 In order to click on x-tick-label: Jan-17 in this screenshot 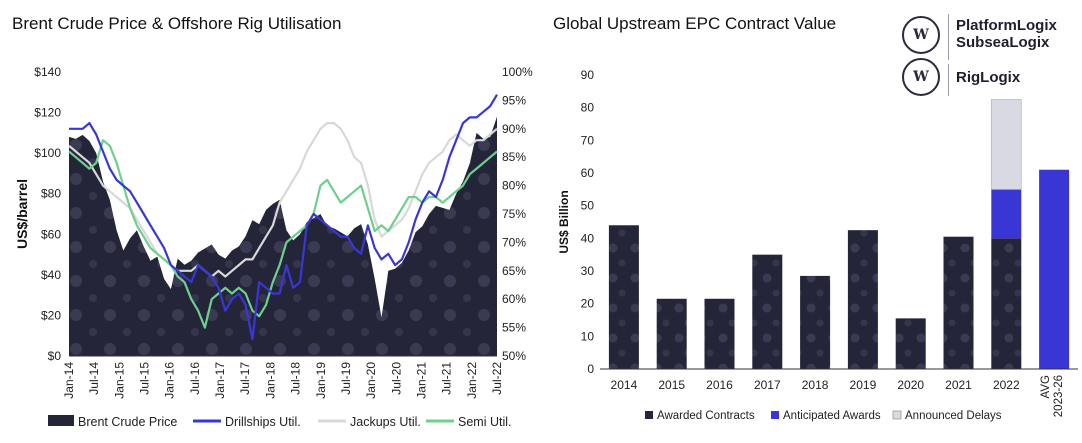, I will do `click(220, 380)`.